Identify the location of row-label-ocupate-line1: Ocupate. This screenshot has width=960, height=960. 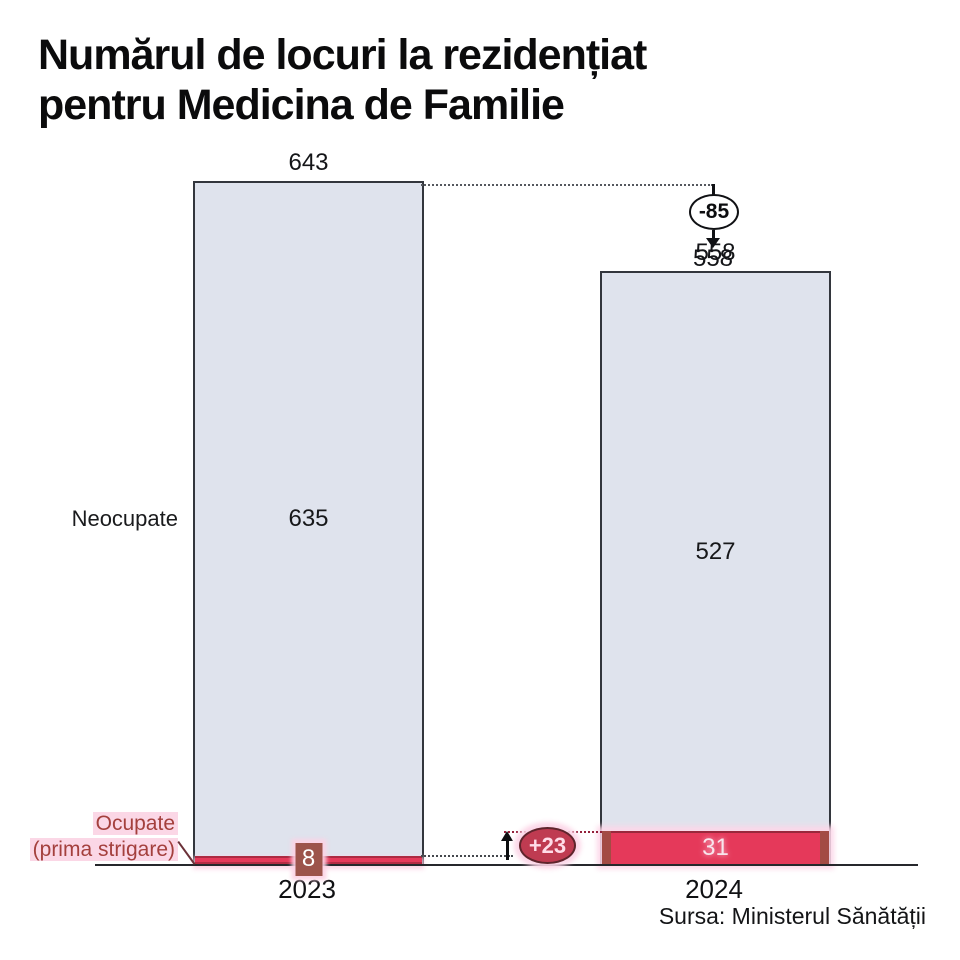
(135, 823).